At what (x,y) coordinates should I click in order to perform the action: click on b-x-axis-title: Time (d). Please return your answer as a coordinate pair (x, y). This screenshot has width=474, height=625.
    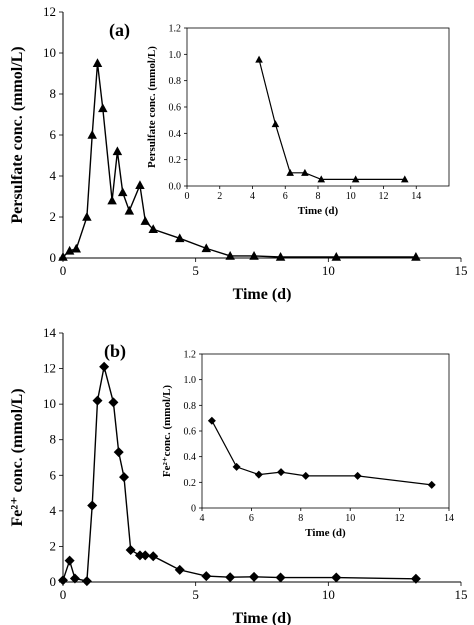
    Looking at the image, I should click on (262, 617).